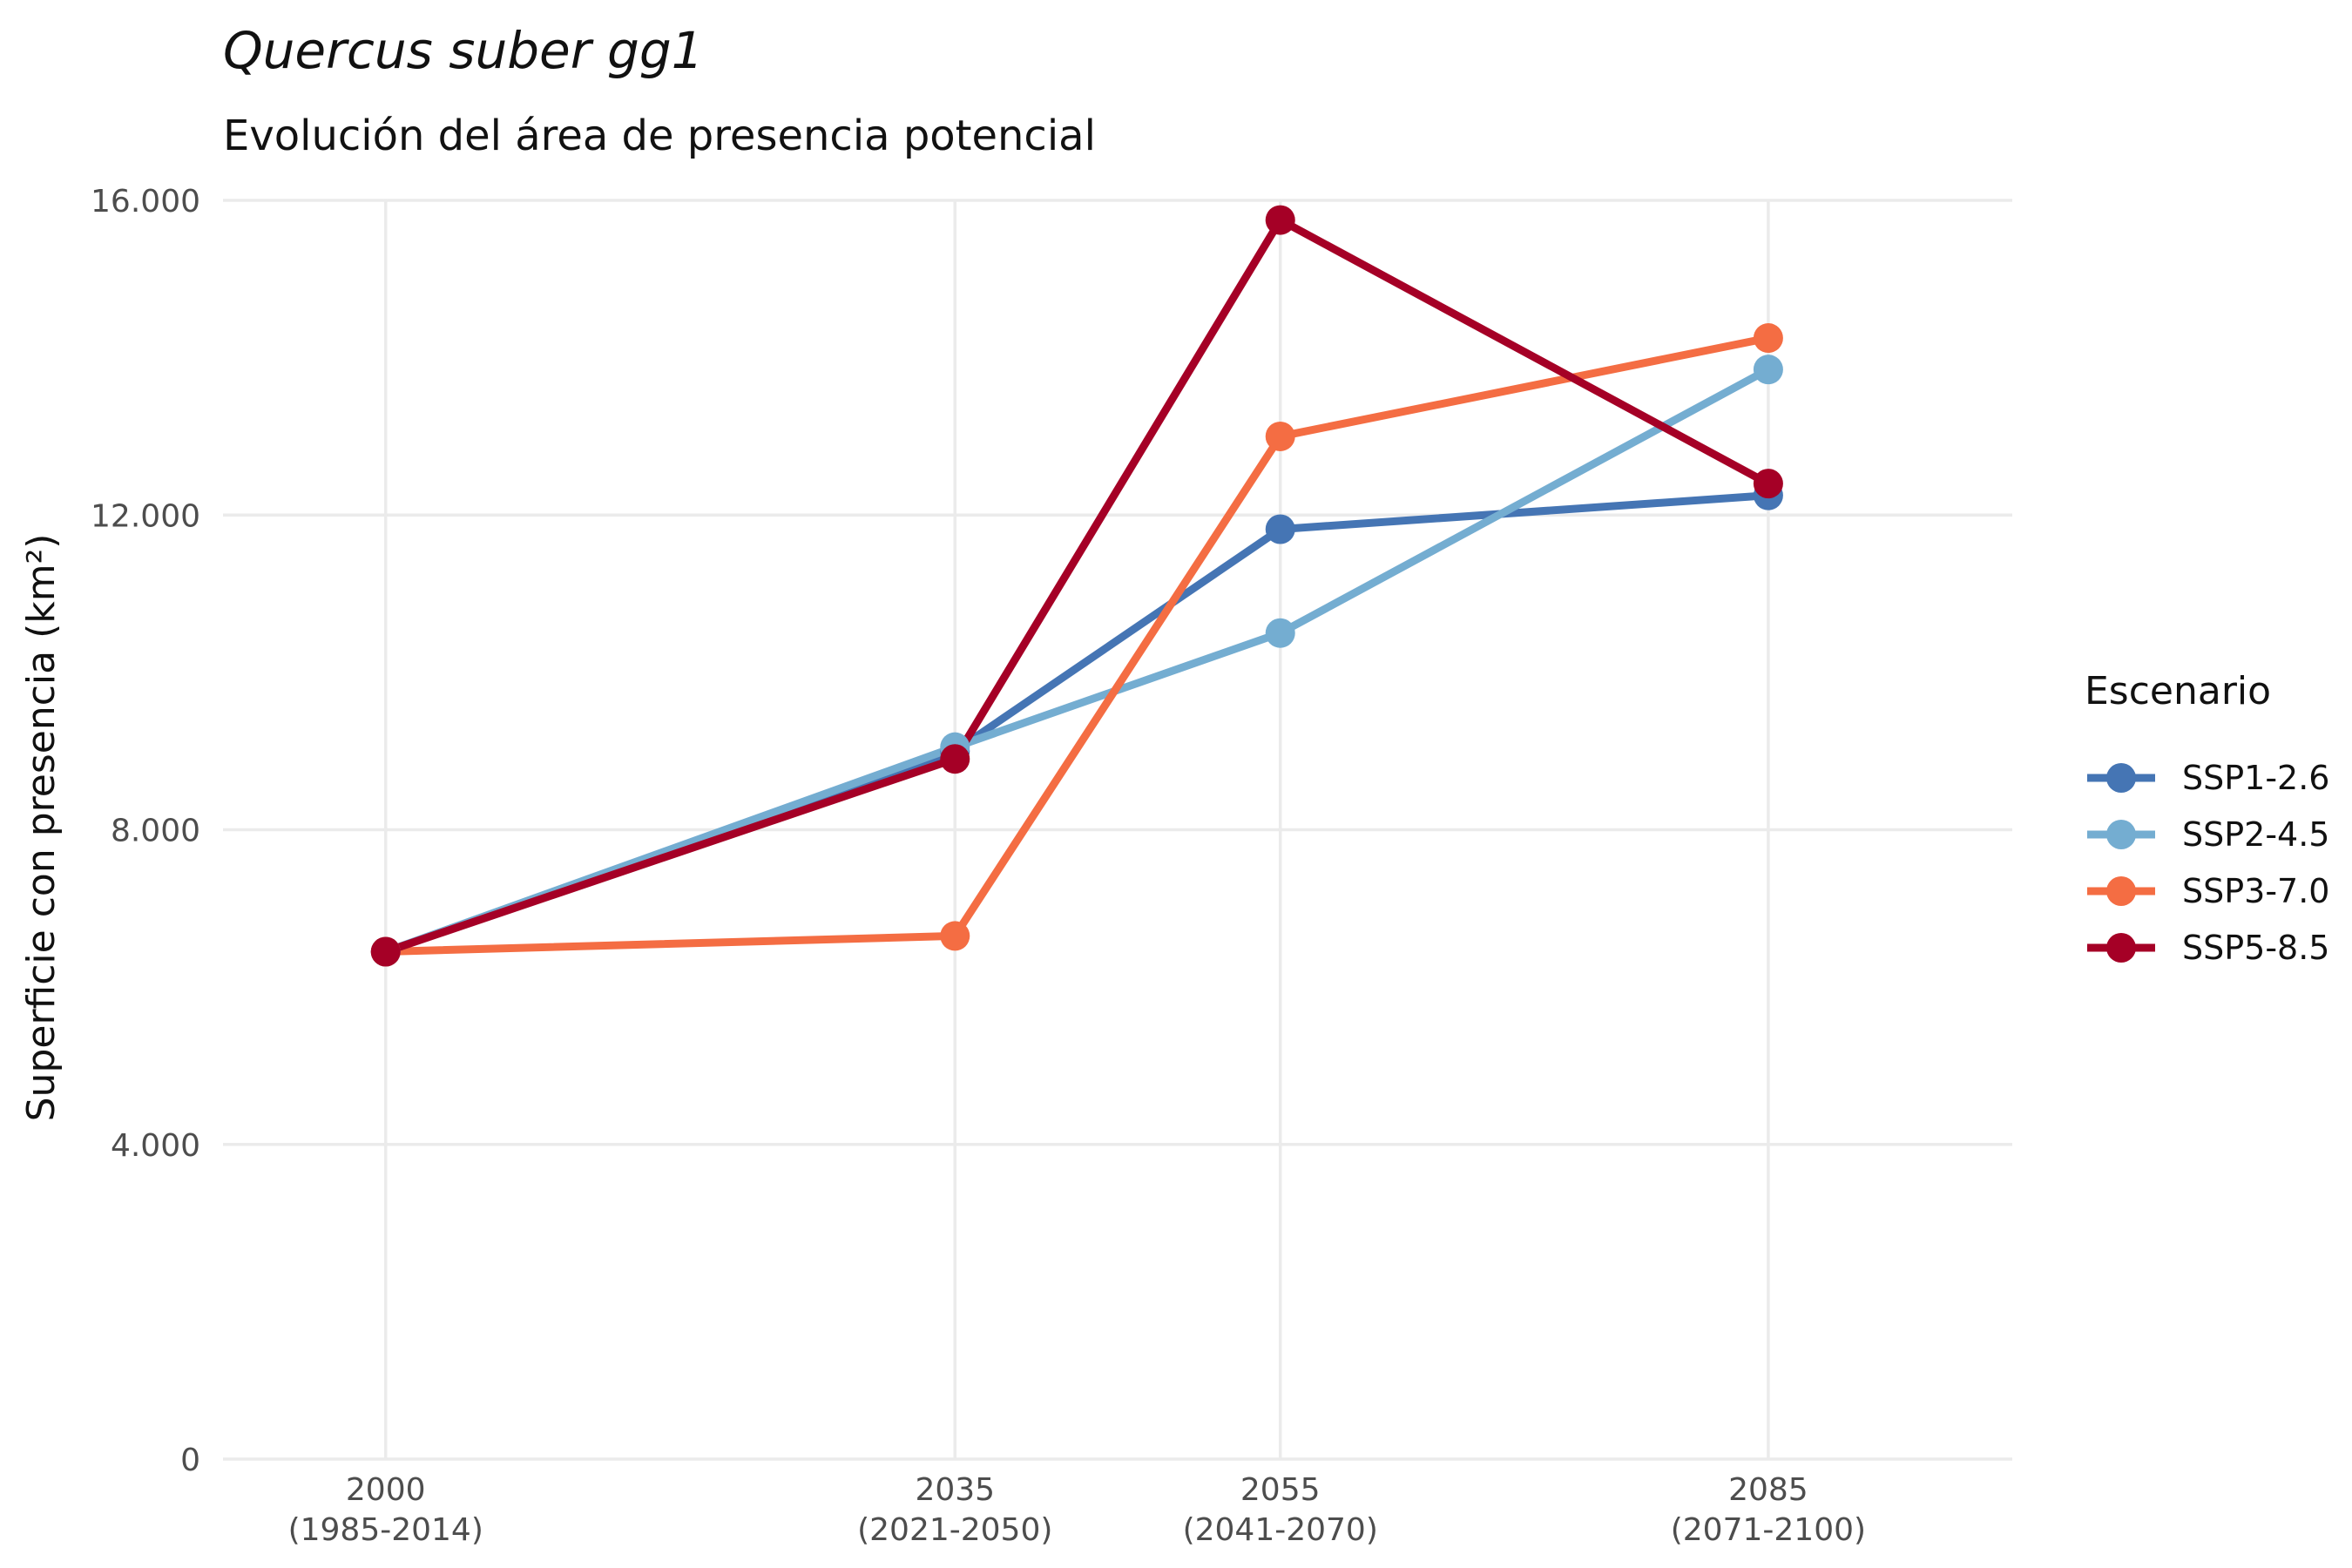  I want to click on x-tick-label: 2000, so click(386, 1490).